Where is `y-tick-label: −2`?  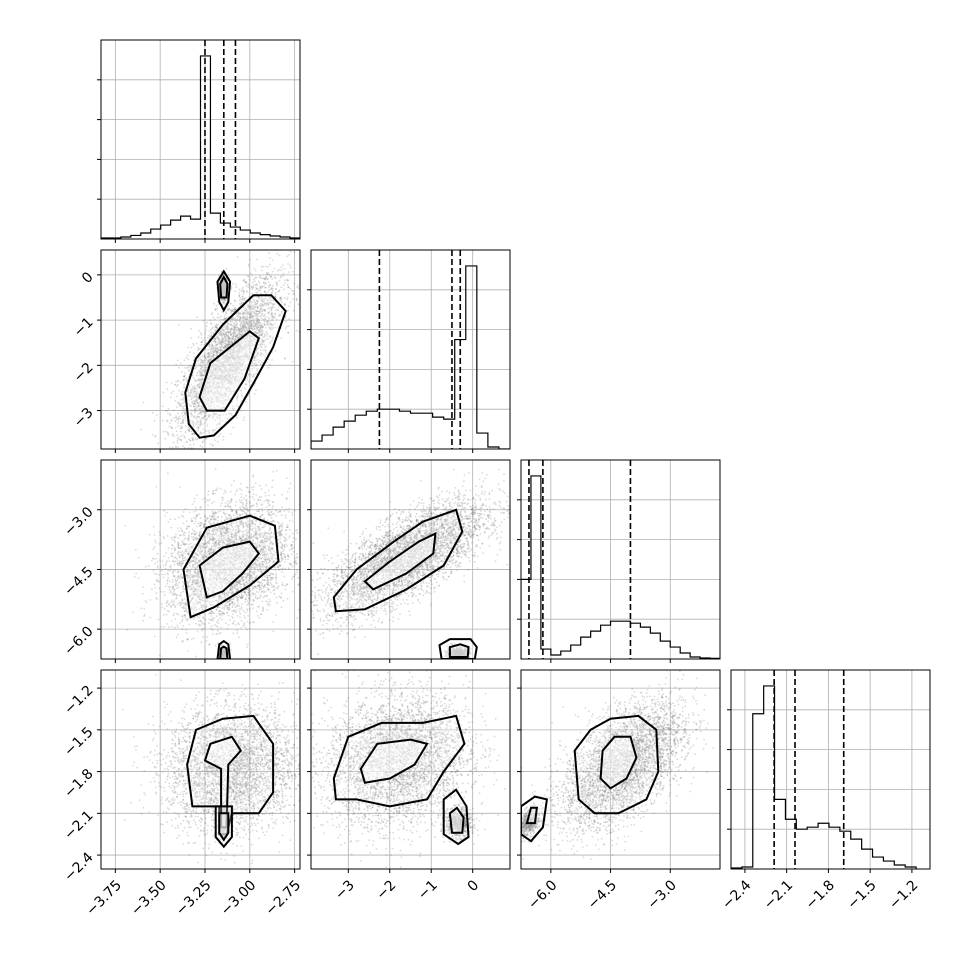
y-tick-label: −2 is located at coordinates (84, 373).